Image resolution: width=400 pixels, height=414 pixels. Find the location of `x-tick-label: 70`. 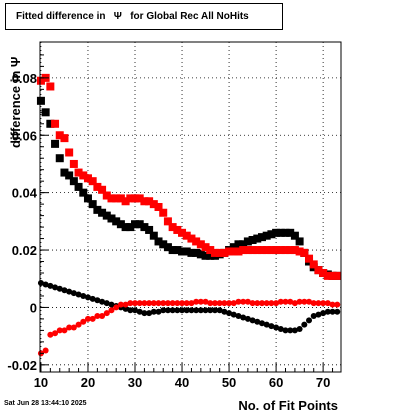

x-tick-label: 70 is located at coordinates (323, 382).